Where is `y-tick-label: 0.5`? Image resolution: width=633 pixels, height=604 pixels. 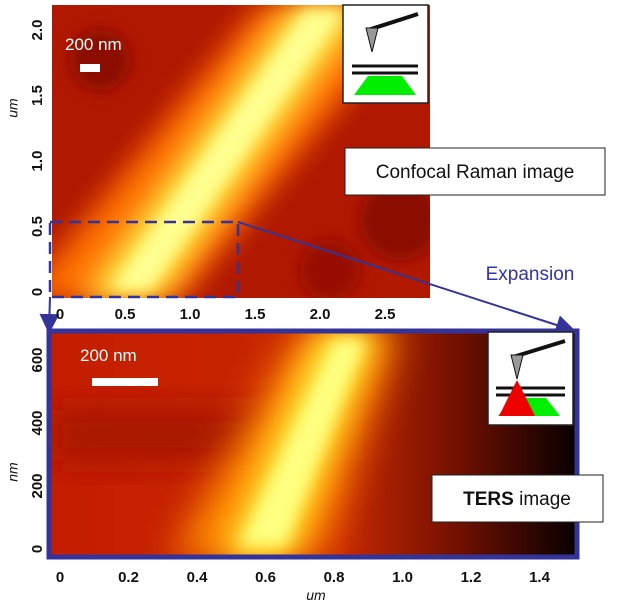 y-tick-label: 0.5 is located at coordinates (37, 226).